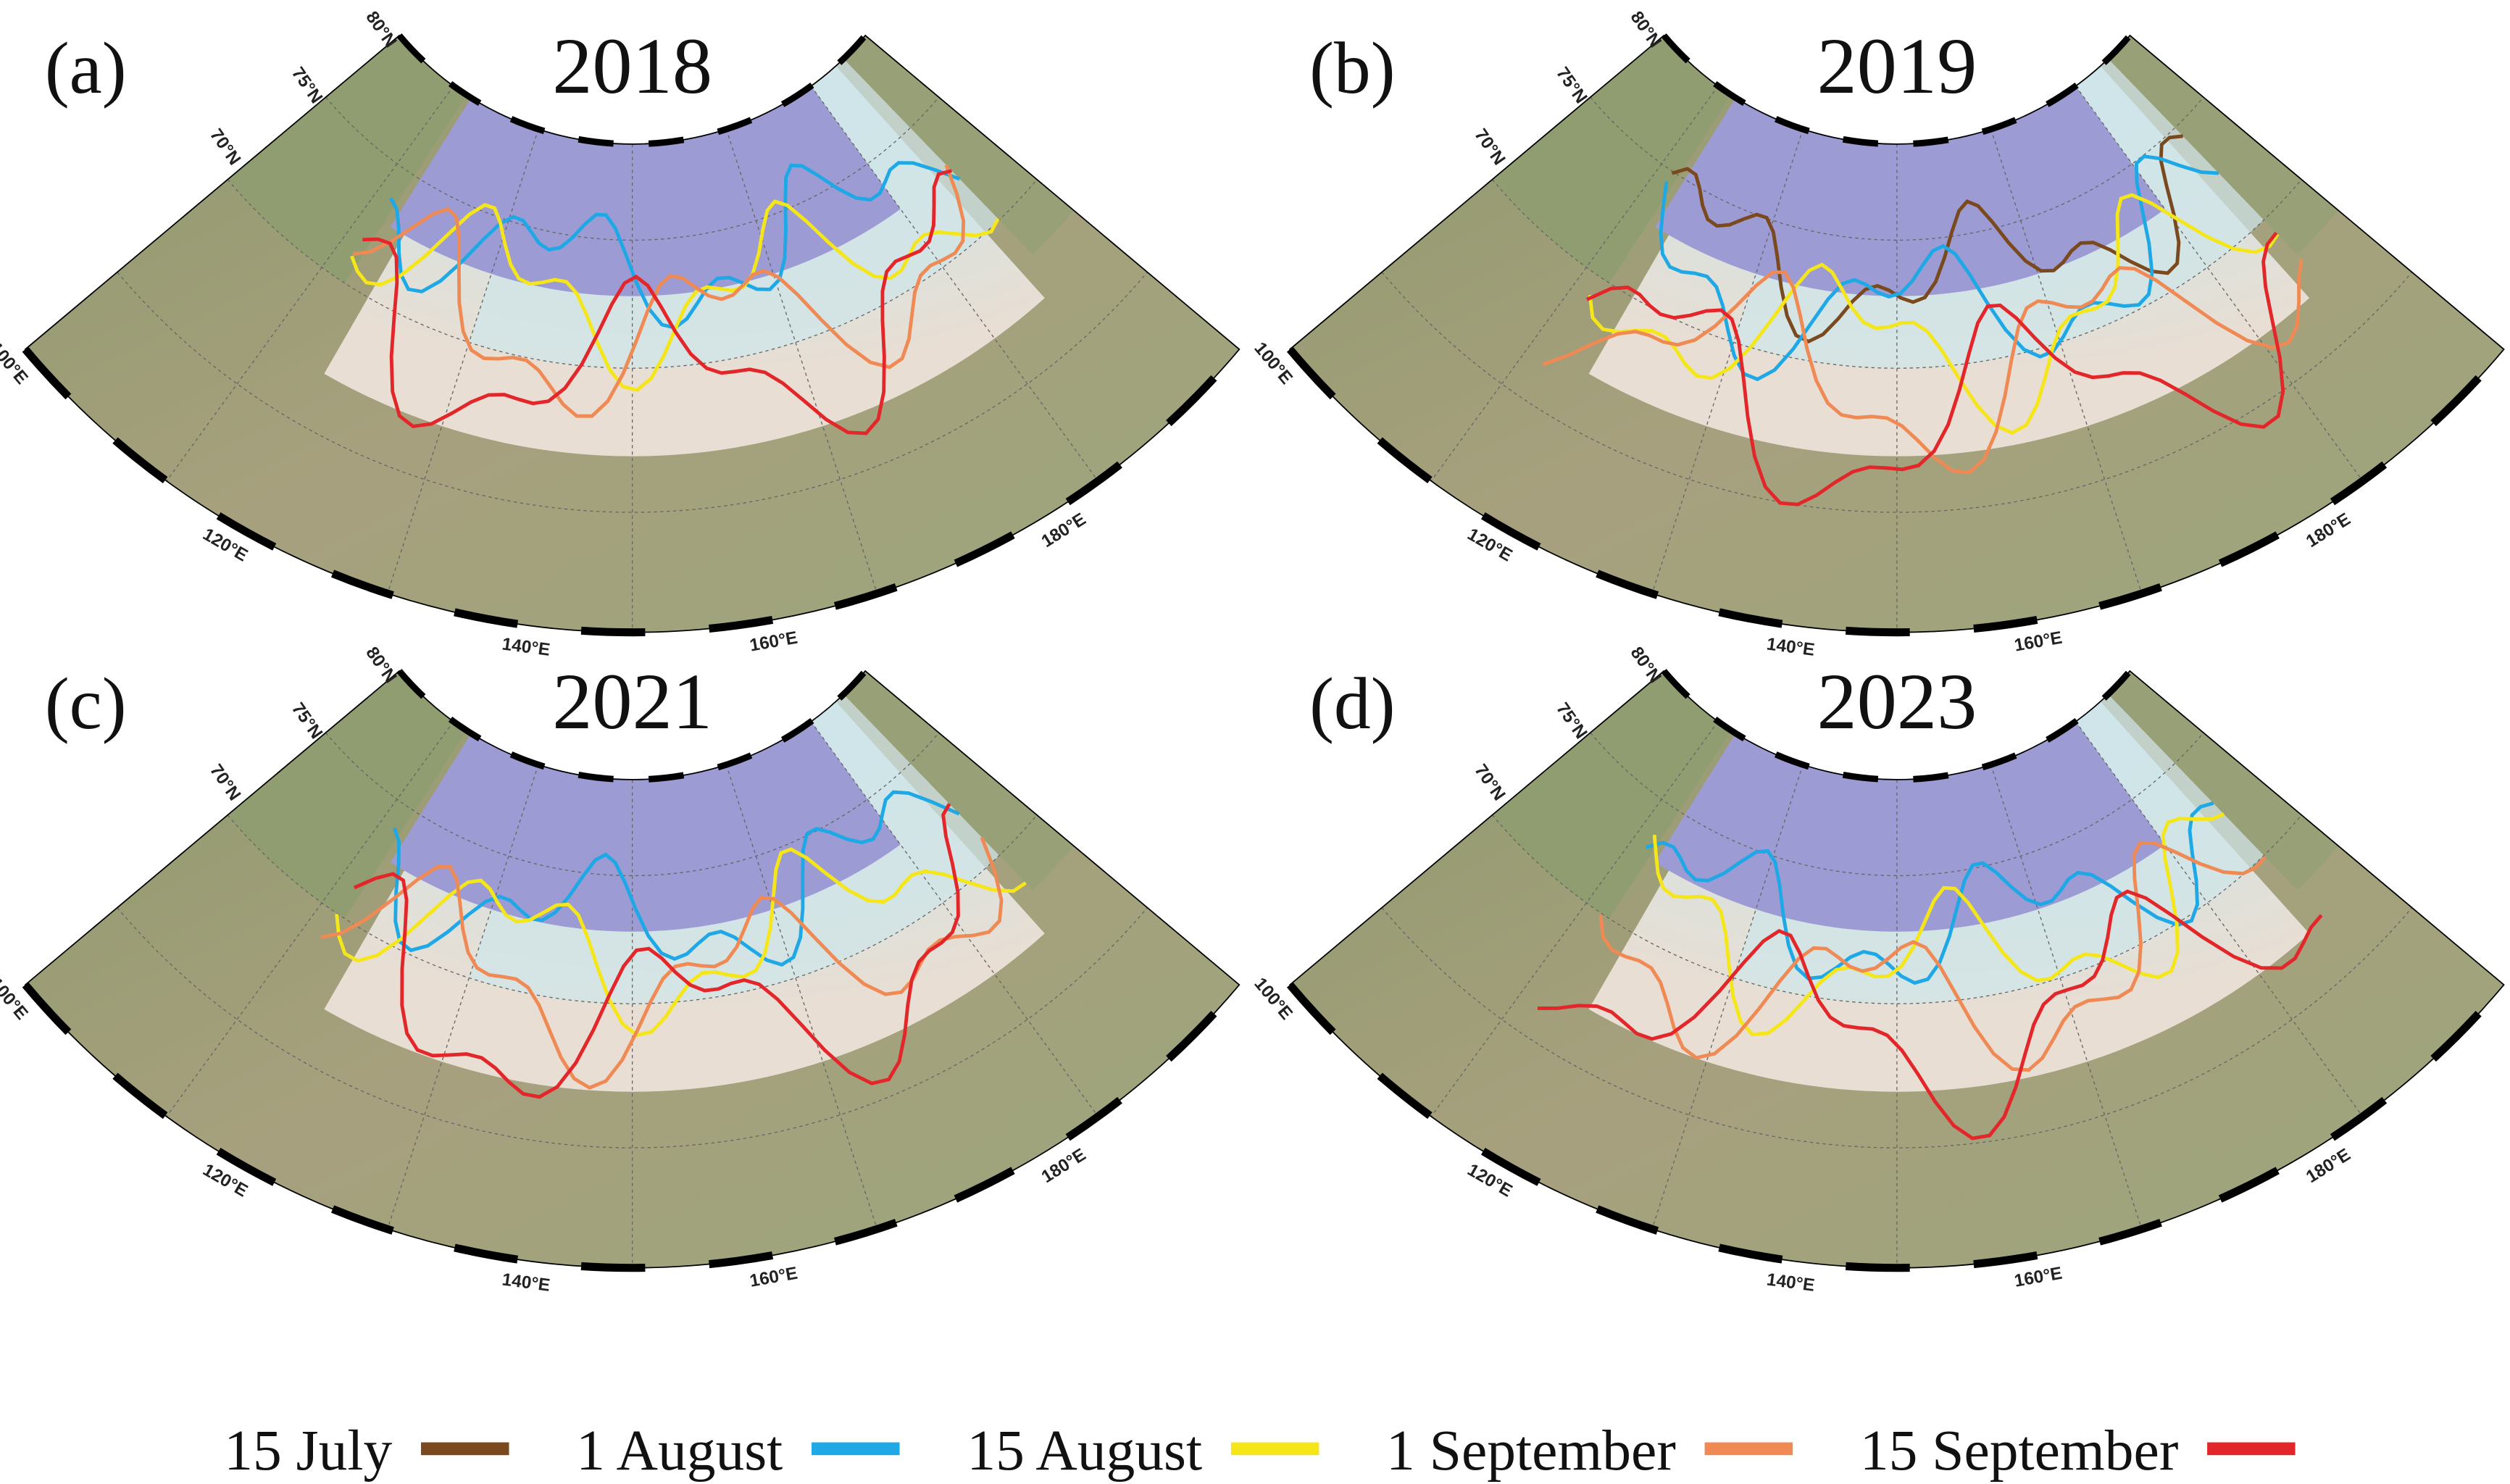 Image resolution: width=2510 pixels, height=1484 pixels. I want to click on panel-year: 2019, so click(1897, 66).